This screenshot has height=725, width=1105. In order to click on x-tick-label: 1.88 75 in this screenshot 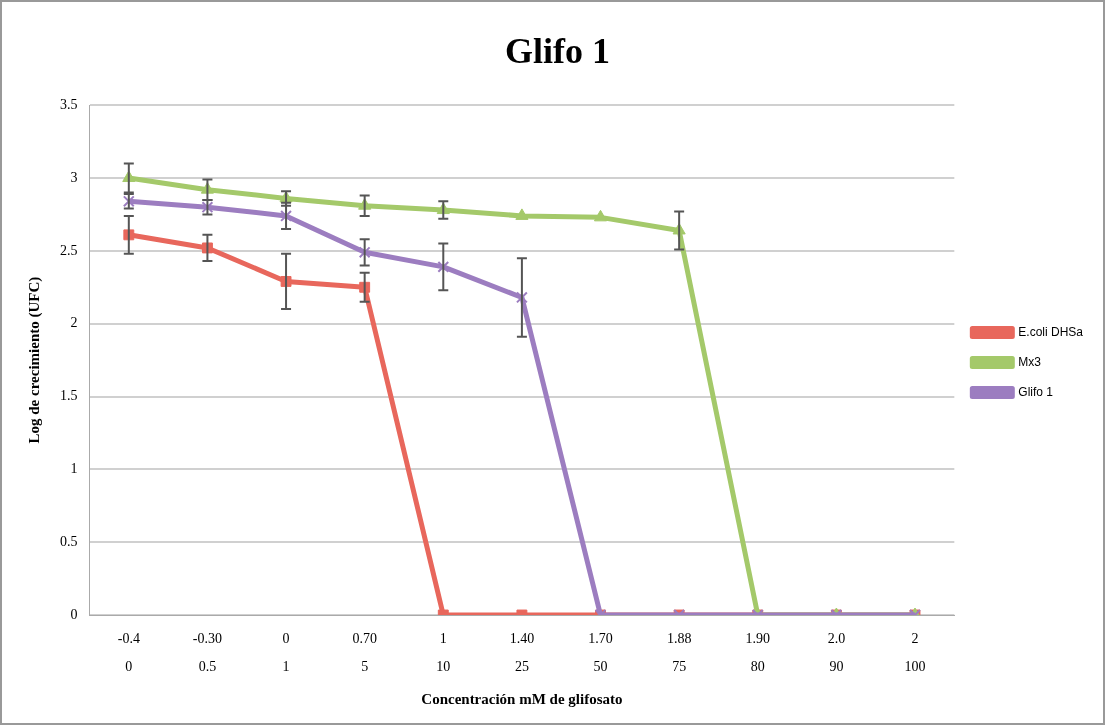, I will do `click(679, 652)`.